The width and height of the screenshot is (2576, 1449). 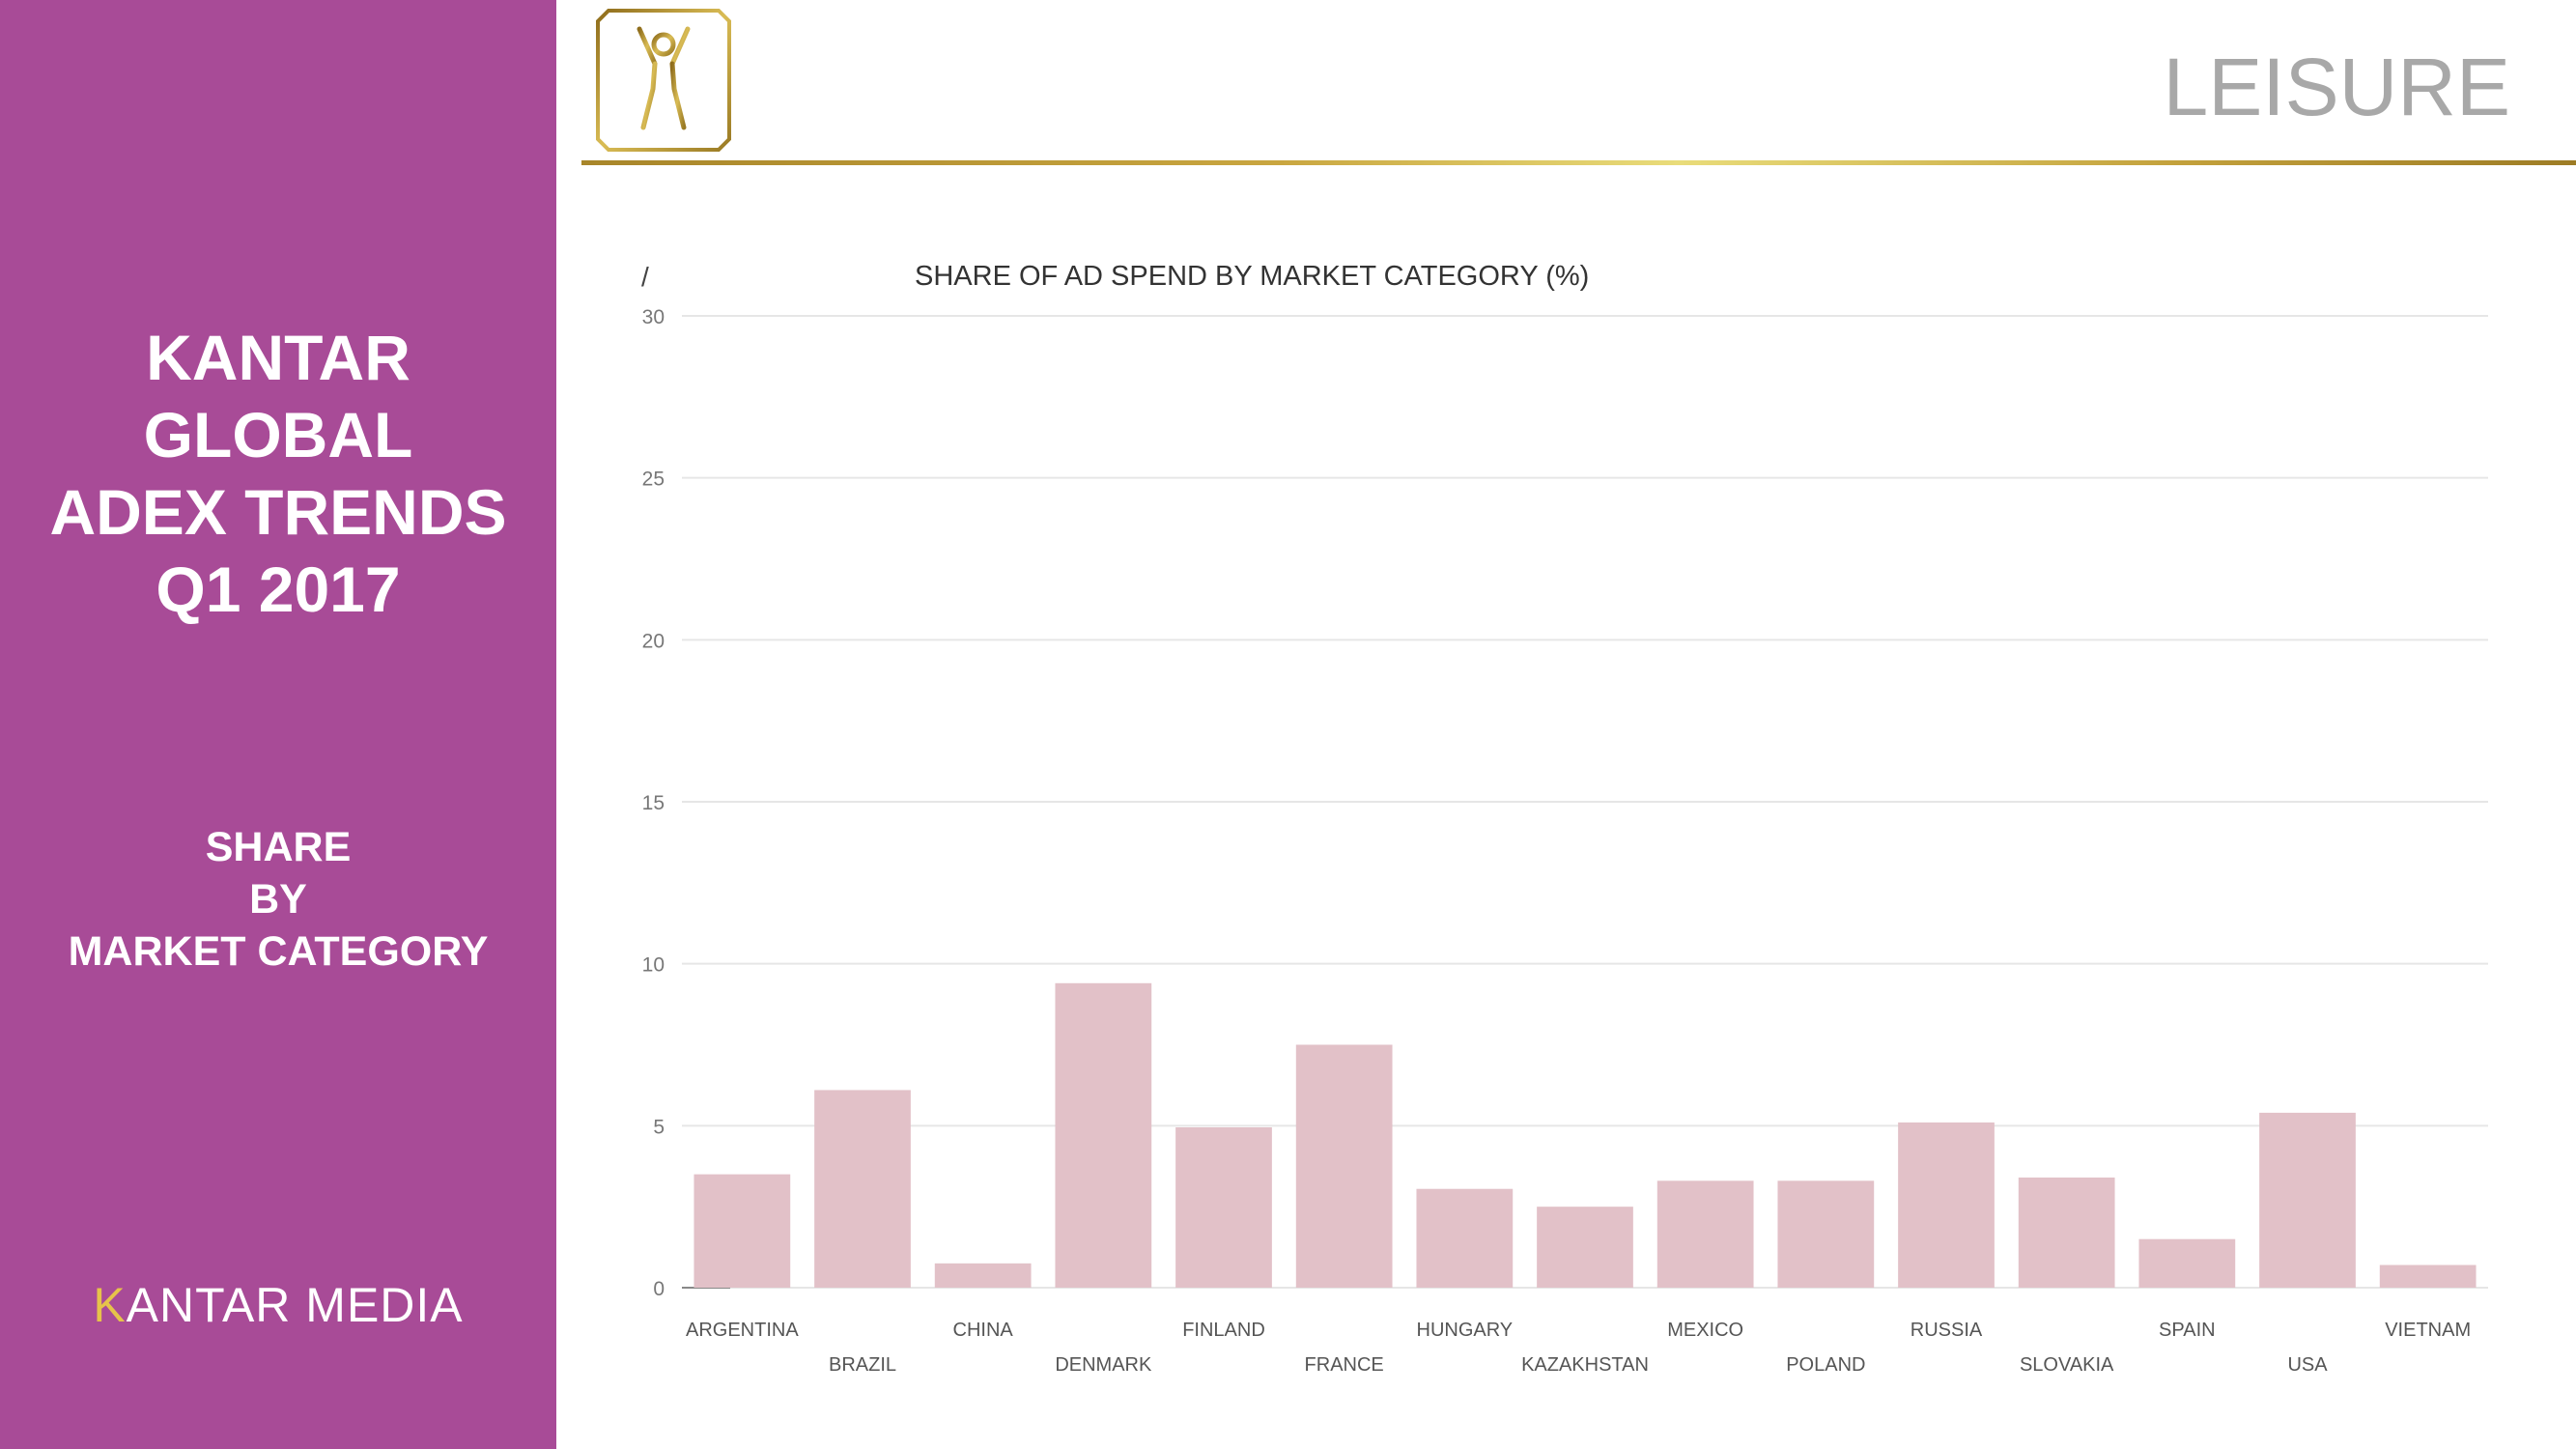 What do you see at coordinates (659, 1127) in the screenshot?
I see `y-tick-label: 5` at bounding box center [659, 1127].